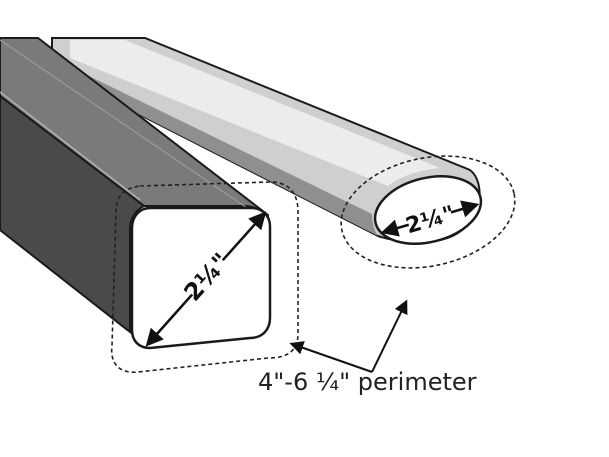  What do you see at coordinates (389, 336) in the screenshot?
I see `callout-arrow-to-round` at bounding box center [389, 336].